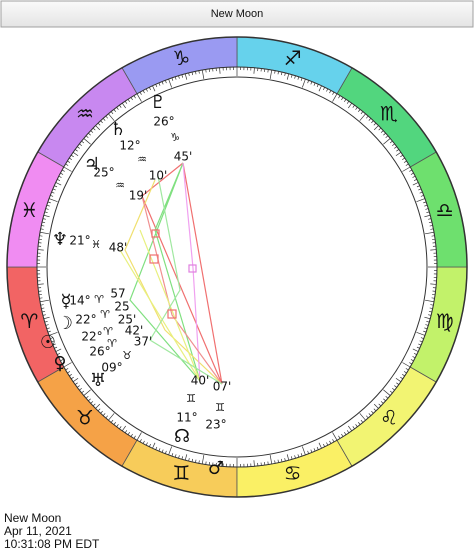 This screenshot has width=474, height=551. Describe the element at coordinates (171, 273) in the screenshot. I see `aspect-lines` at that location.